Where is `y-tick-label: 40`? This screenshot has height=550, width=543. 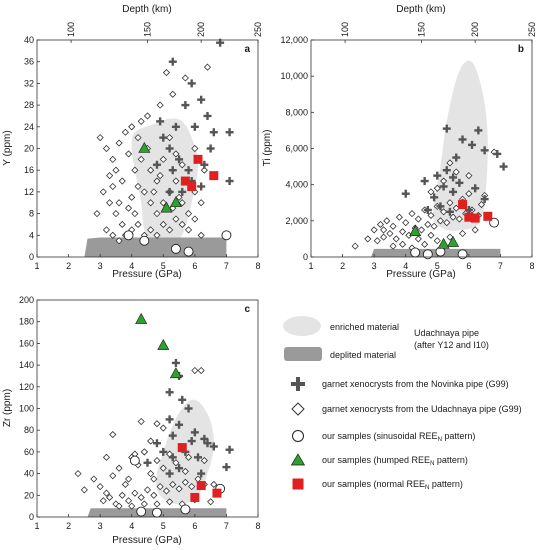 y-tick-label: 40 is located at coordinates (29, 474).